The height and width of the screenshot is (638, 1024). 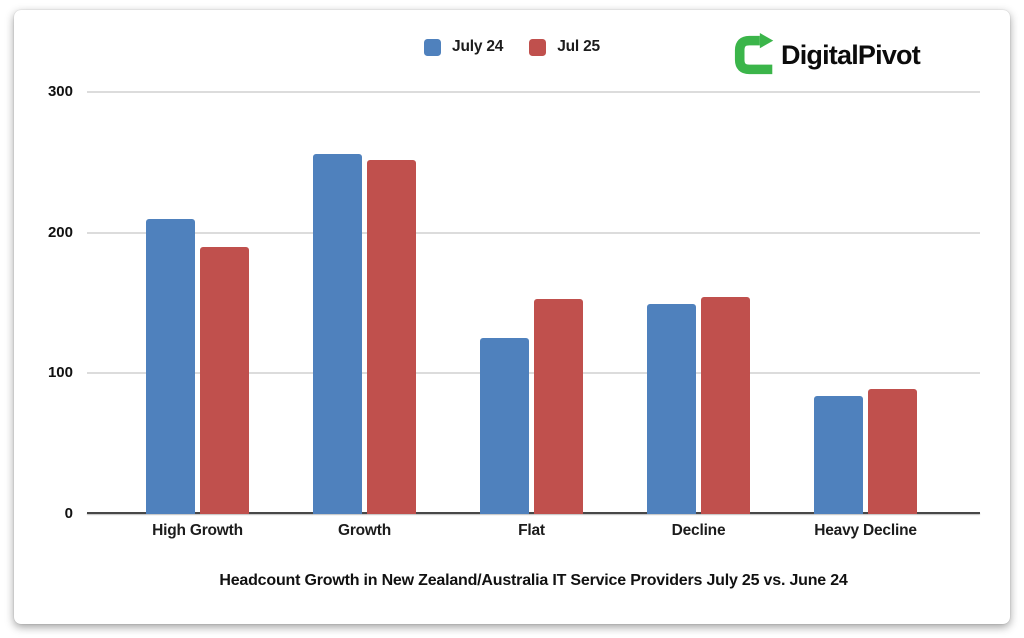 What do you see at coordinates (892, 451) in the screenshot?
I see `bar-jul-25-heavy-decline` at bounding box center [892, 451].